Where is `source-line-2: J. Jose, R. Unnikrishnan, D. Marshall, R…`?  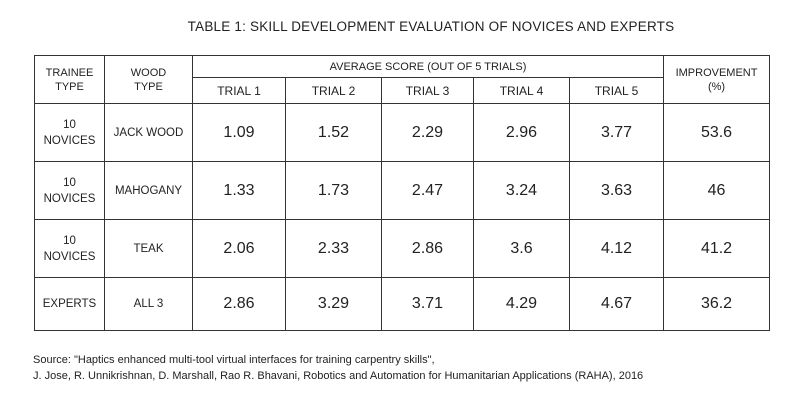
source-line-2: J. Jose, R. Unnikrishnan, D. Marshall, R… is located at coordinates (338, 376).